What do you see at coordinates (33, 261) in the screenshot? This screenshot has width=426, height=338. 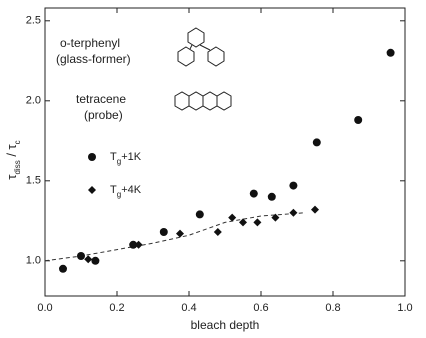 I see `y-tick-label: 1.0` at bounding box center [33, 261].